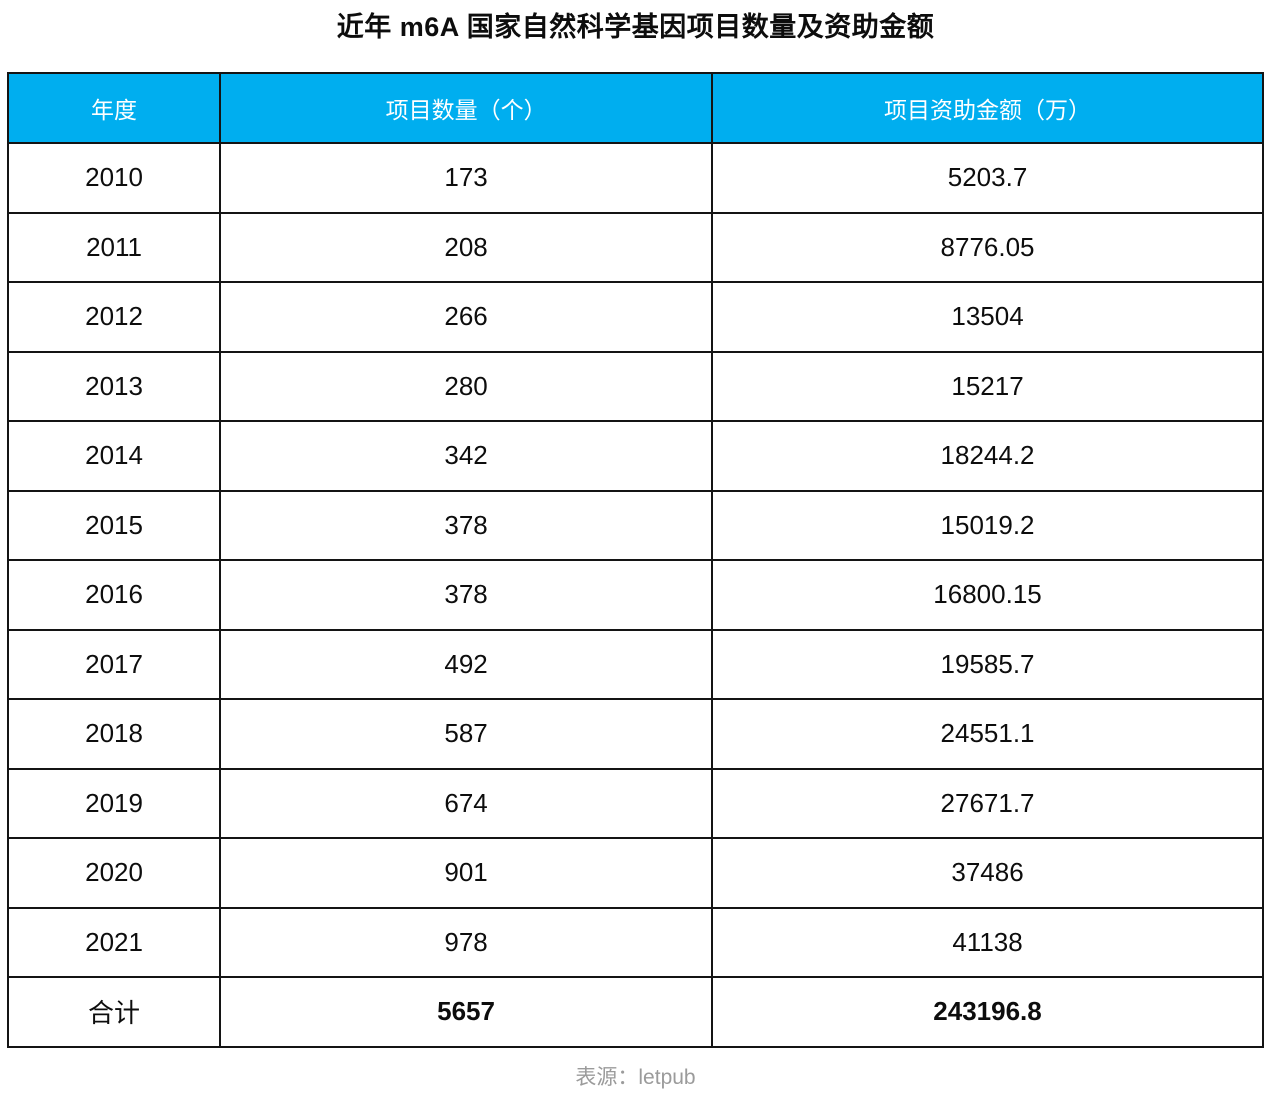  I want to click on funding-cell: 41138, so click(987, 942).